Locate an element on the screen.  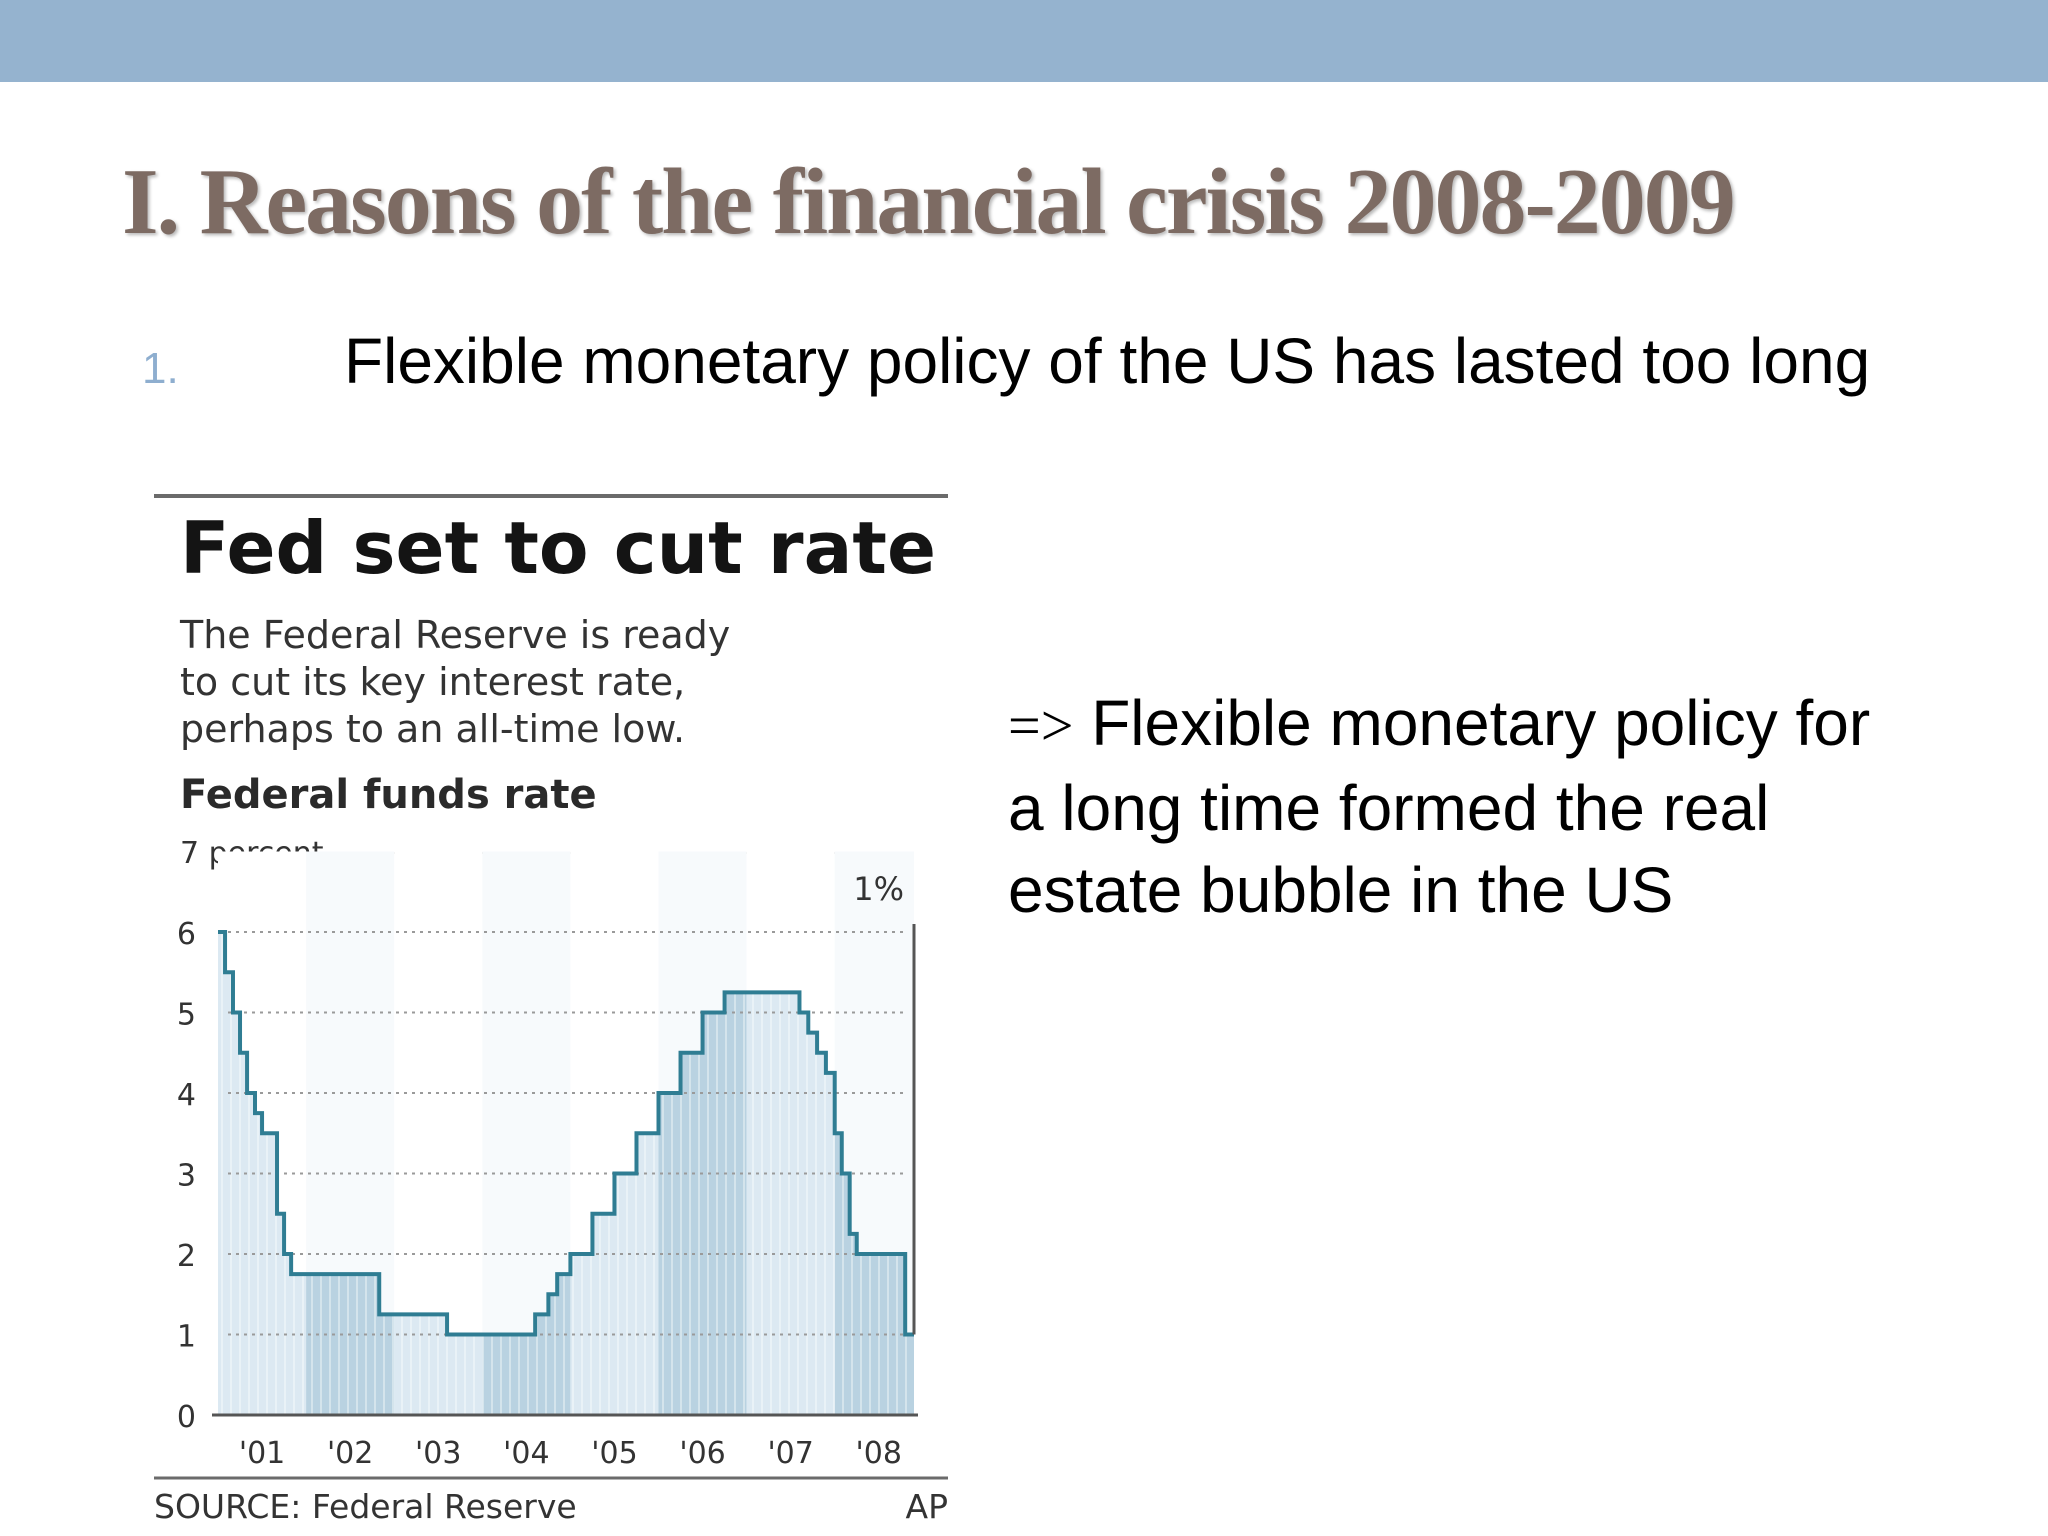
top-accent-bar is located at coordinates (1024, 41).